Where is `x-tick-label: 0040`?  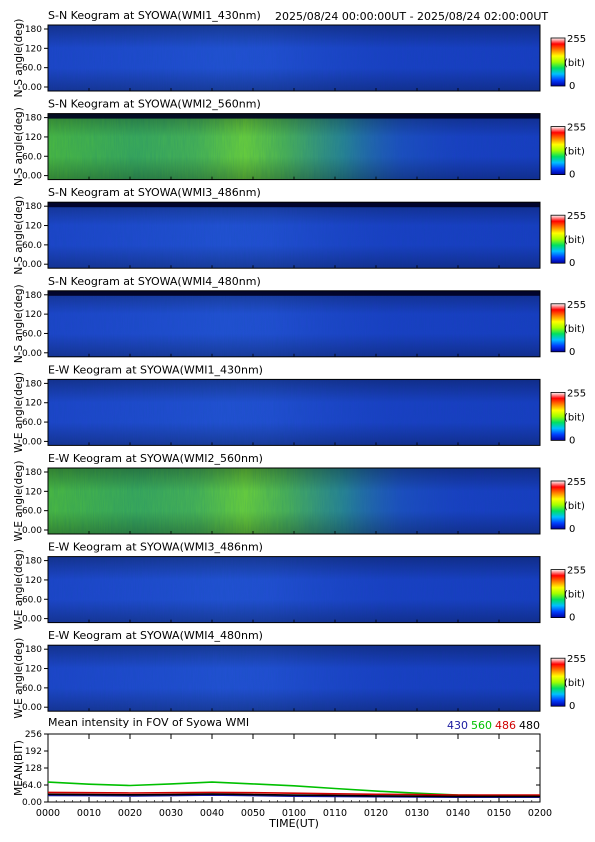 x-tick-label: 0040 is located at coordinates (212, 813).